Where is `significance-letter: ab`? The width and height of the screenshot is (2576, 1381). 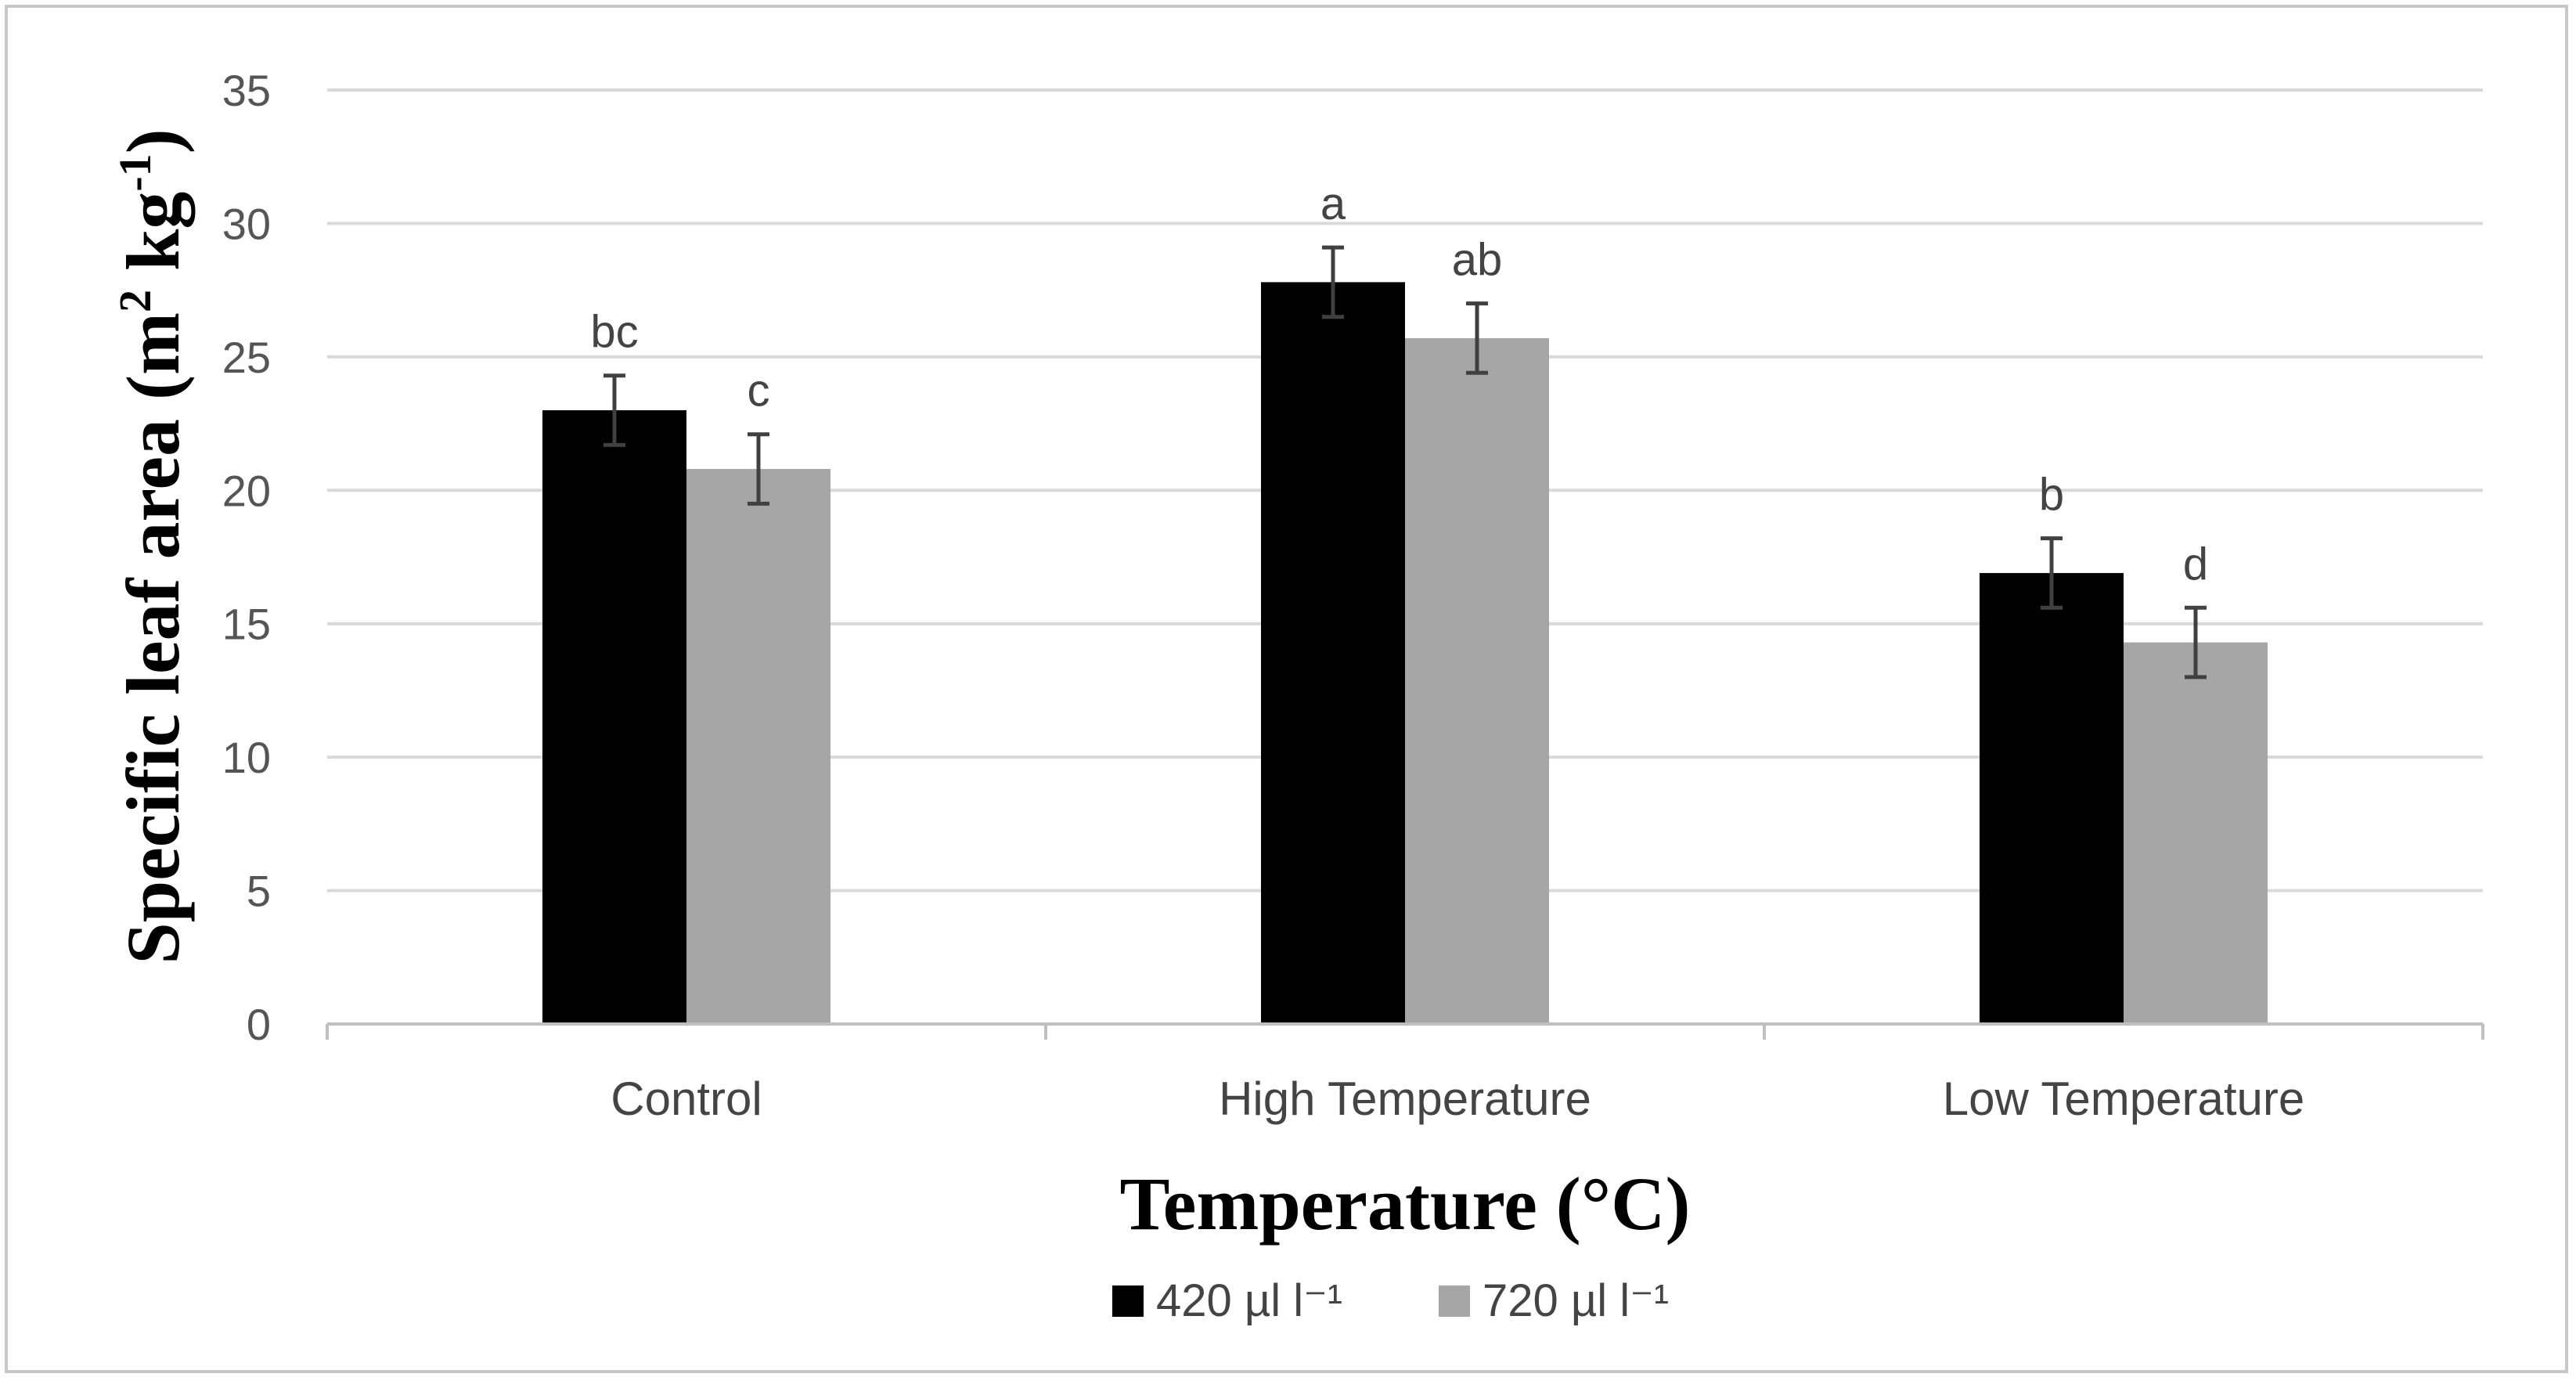
significance-letter: ab is located at coordinates (1477, 260).